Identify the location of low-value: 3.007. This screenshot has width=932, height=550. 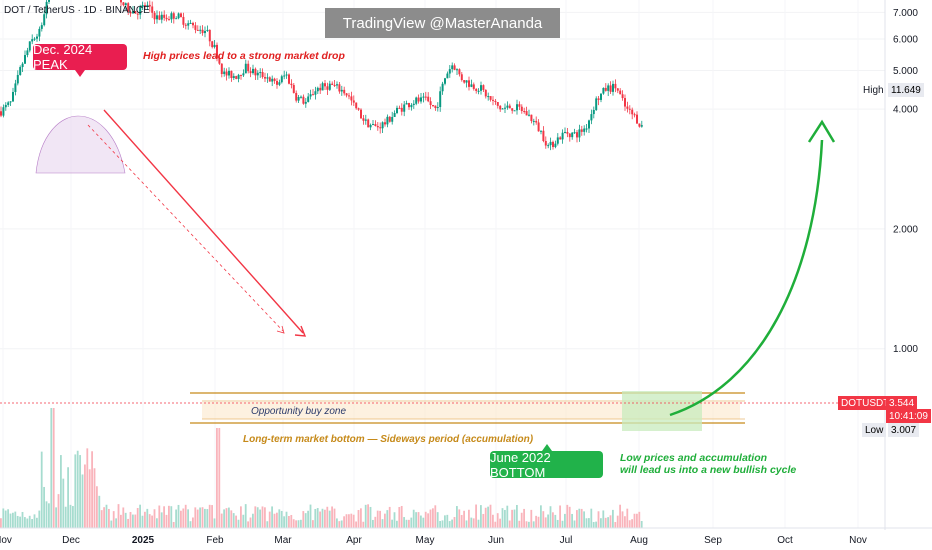
(904, 430).